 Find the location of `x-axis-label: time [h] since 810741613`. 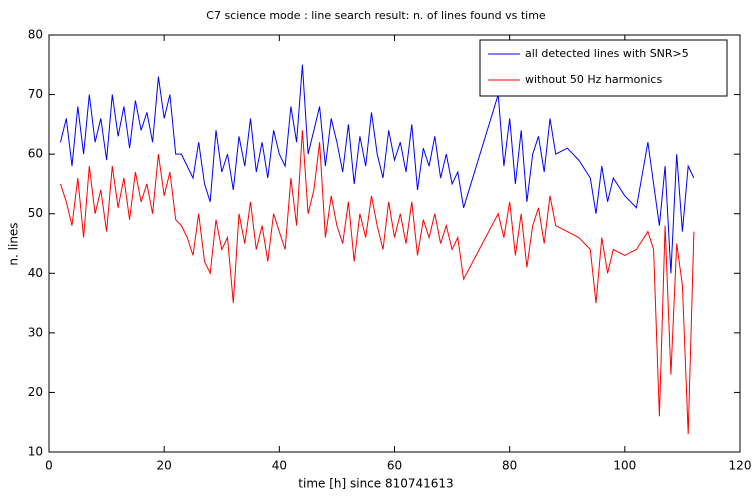

x-axis-label: time [h] since 810741613 is located at coordinates (375, 484).